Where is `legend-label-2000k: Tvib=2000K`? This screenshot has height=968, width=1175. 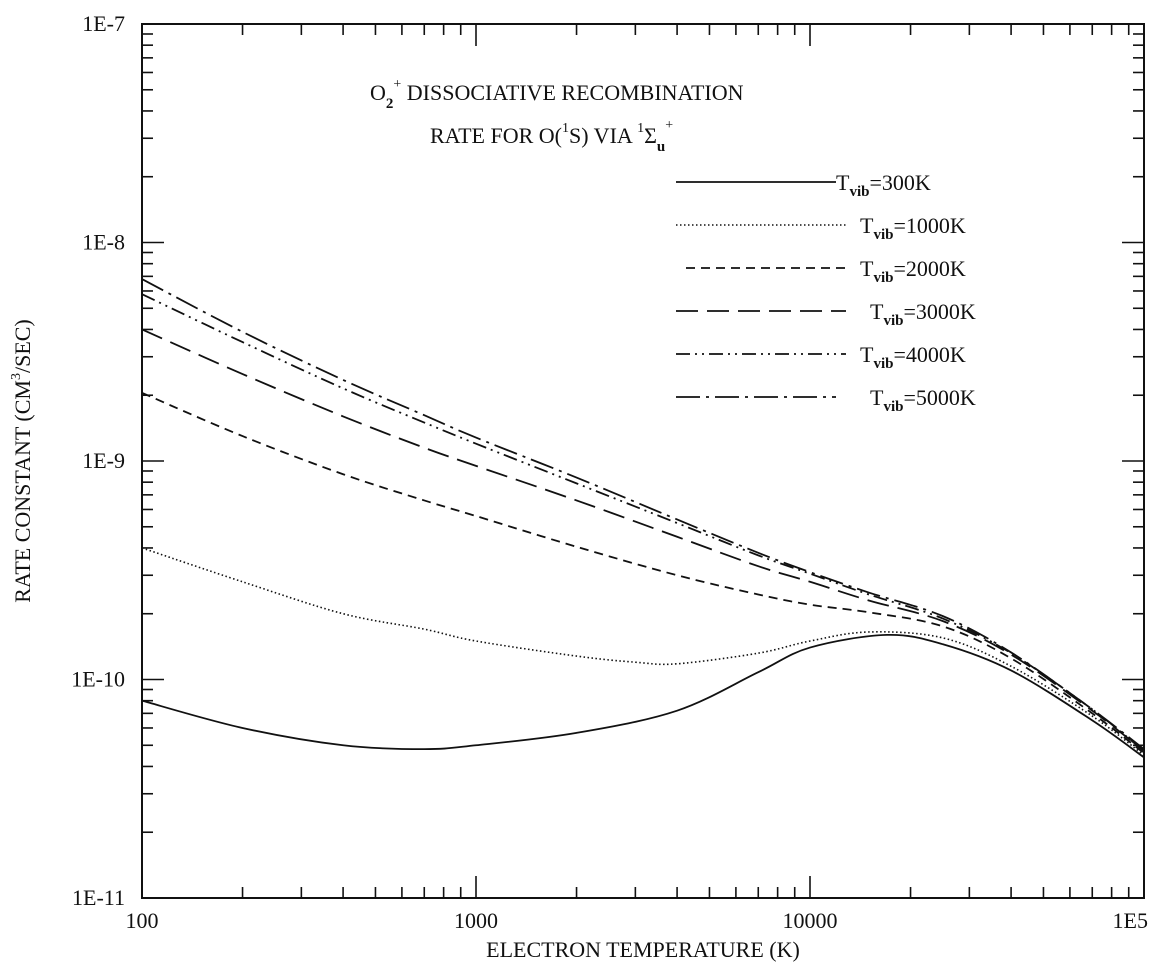
legend-label-2000k: Tvib=2000K is located at coordinates (913, 271).